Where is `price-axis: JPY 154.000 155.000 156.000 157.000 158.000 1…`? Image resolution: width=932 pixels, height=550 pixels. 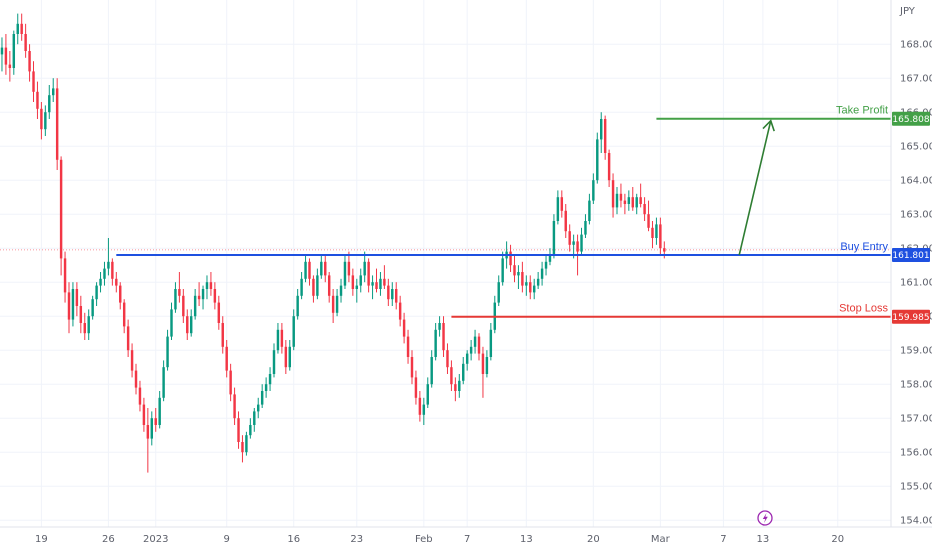 price-axis: JPY 154.000 155.000 156.000 157.000 158.000 1… is located at coordinates (911, 263).